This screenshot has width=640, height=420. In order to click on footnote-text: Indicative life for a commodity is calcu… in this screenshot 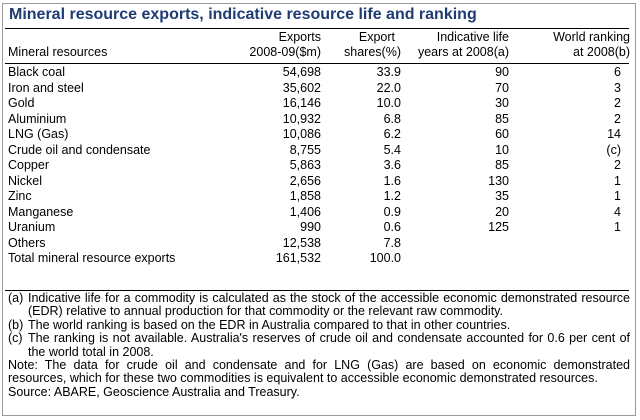, I will do `click(329, 305)`.